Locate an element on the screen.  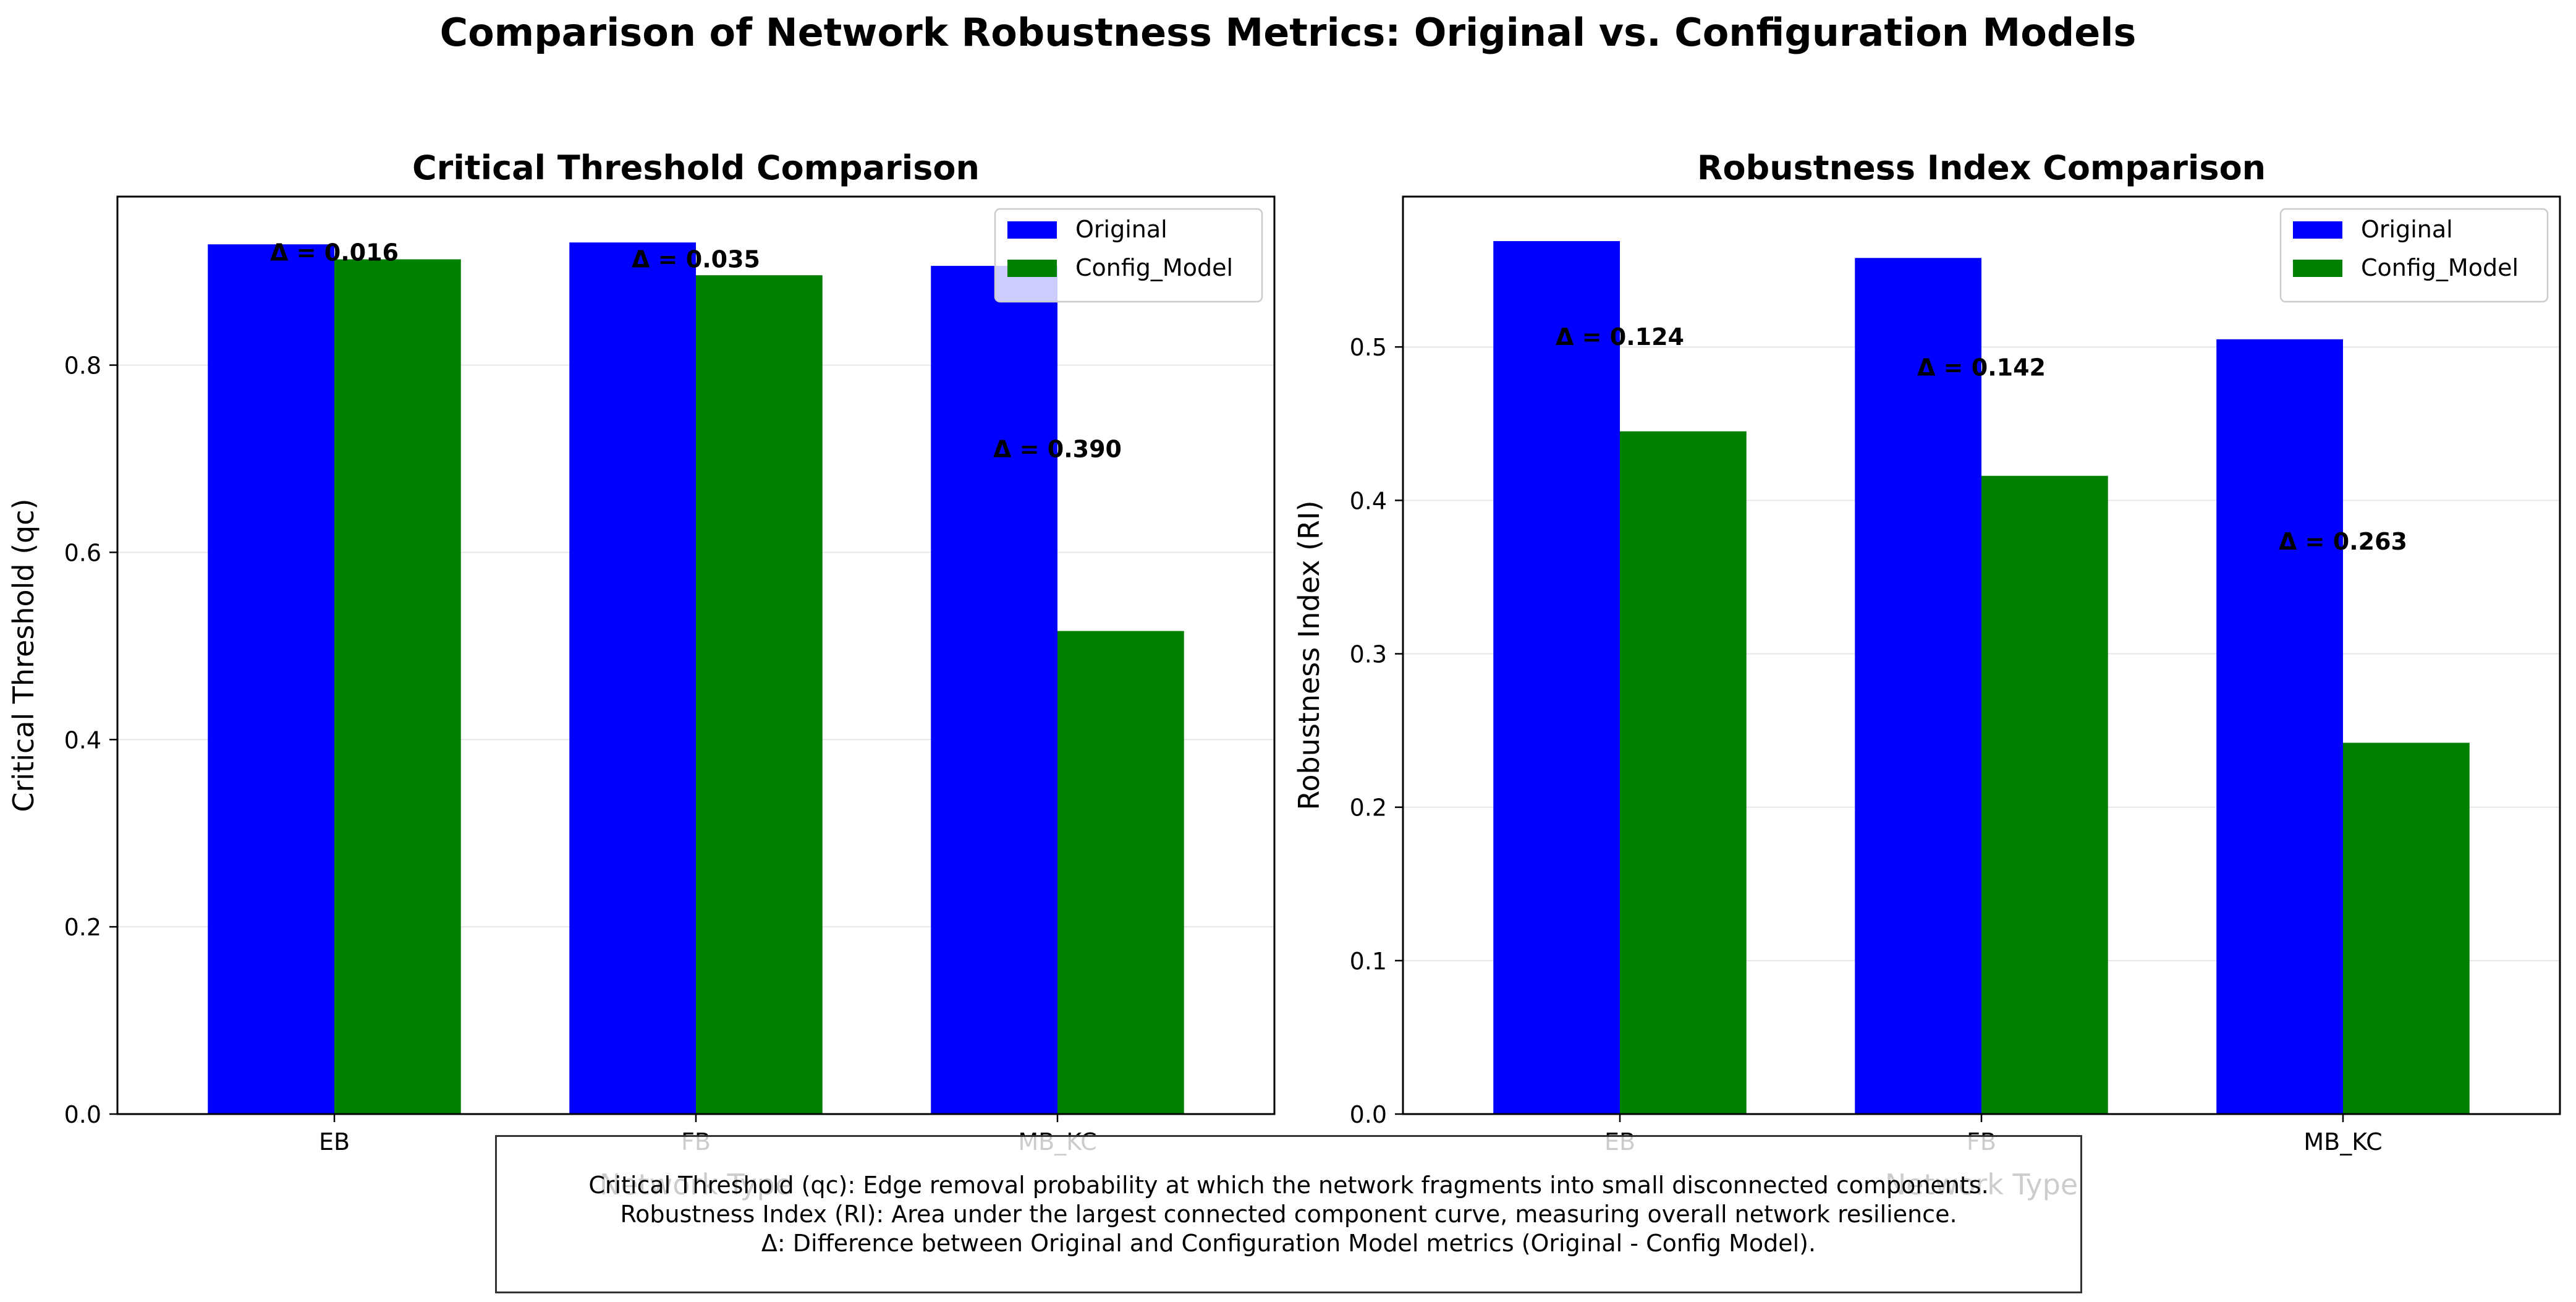
x-tick-label: EB is located at coordinates (334, 1141).